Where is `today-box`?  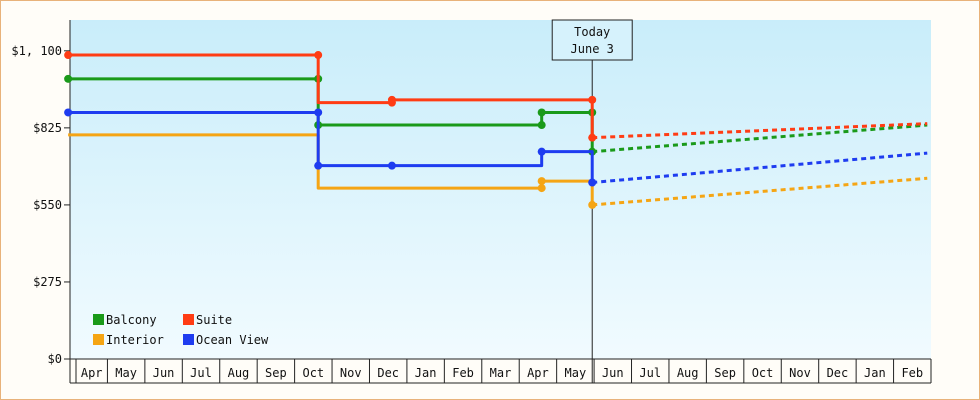
today-box is located at coordinates (592, 40).